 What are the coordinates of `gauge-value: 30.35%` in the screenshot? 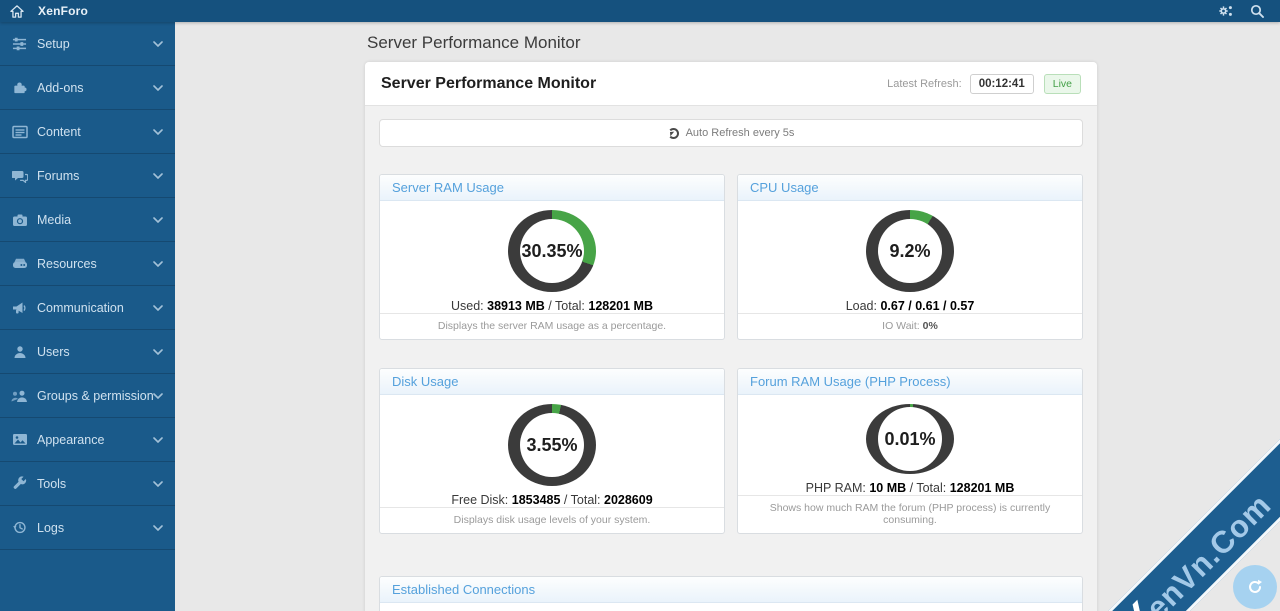 It's located at (552, 251).